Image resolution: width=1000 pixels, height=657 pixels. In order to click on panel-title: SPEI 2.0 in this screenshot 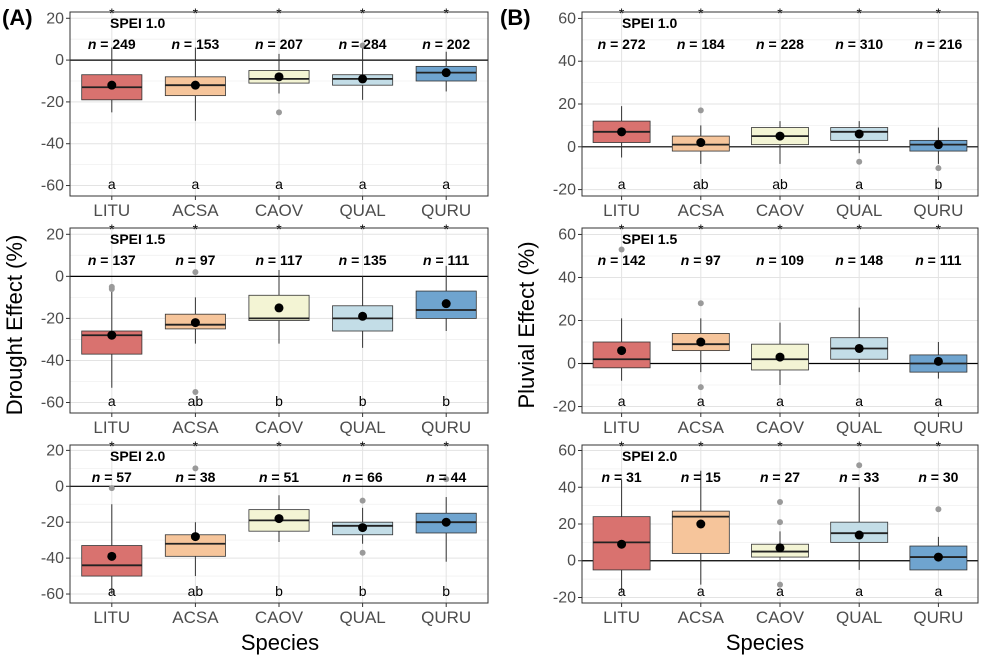, I will do `click(649, 456)`.